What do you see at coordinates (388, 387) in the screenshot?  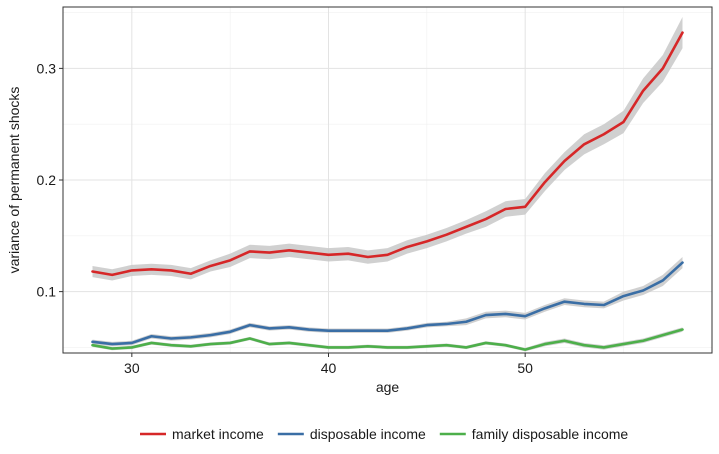 I see `x-axis-title: age` at bounding box center [388, 387].